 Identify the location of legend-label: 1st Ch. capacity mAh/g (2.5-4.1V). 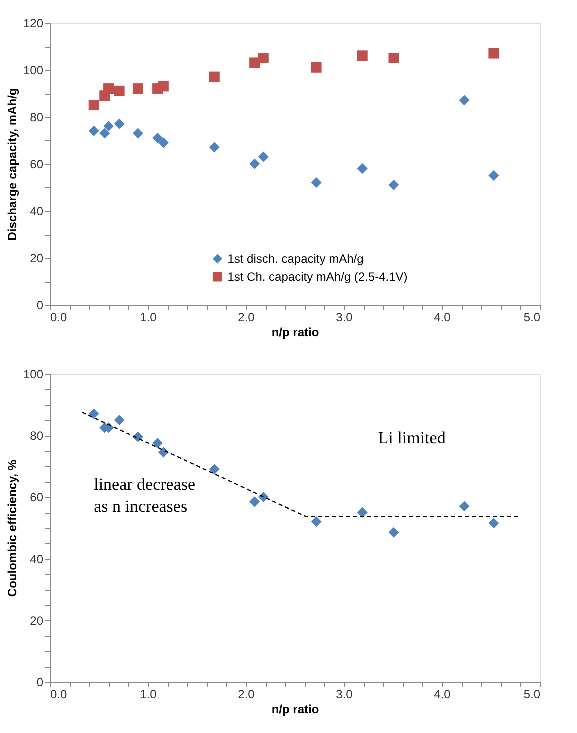
(318, 277).